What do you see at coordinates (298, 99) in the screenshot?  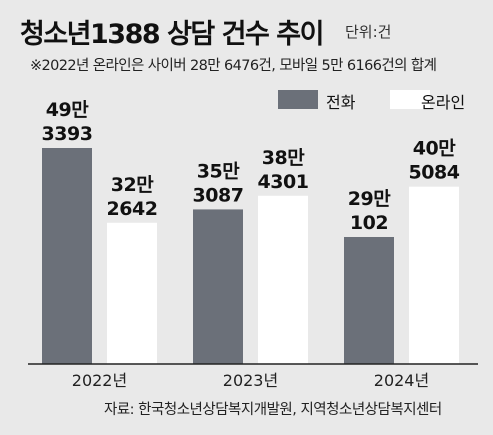 I see `legend-swatch-phone` at bounding box center [298, 99].